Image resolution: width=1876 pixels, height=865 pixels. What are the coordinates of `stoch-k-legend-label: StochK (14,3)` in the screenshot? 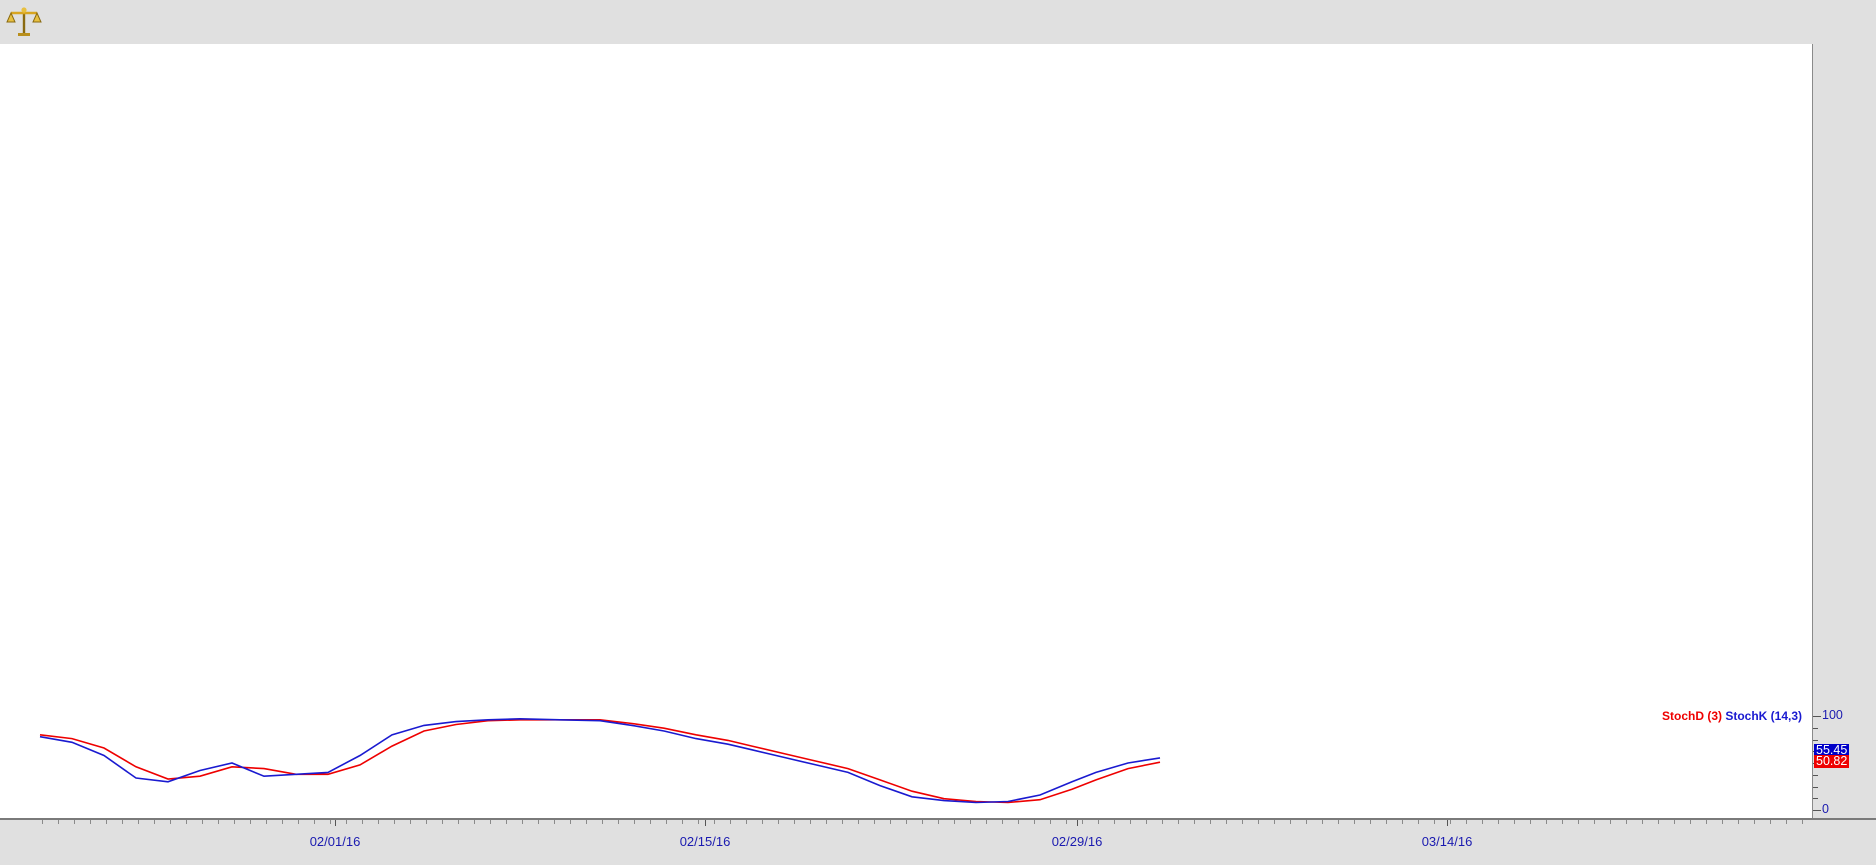 It's located at (1761, 716).